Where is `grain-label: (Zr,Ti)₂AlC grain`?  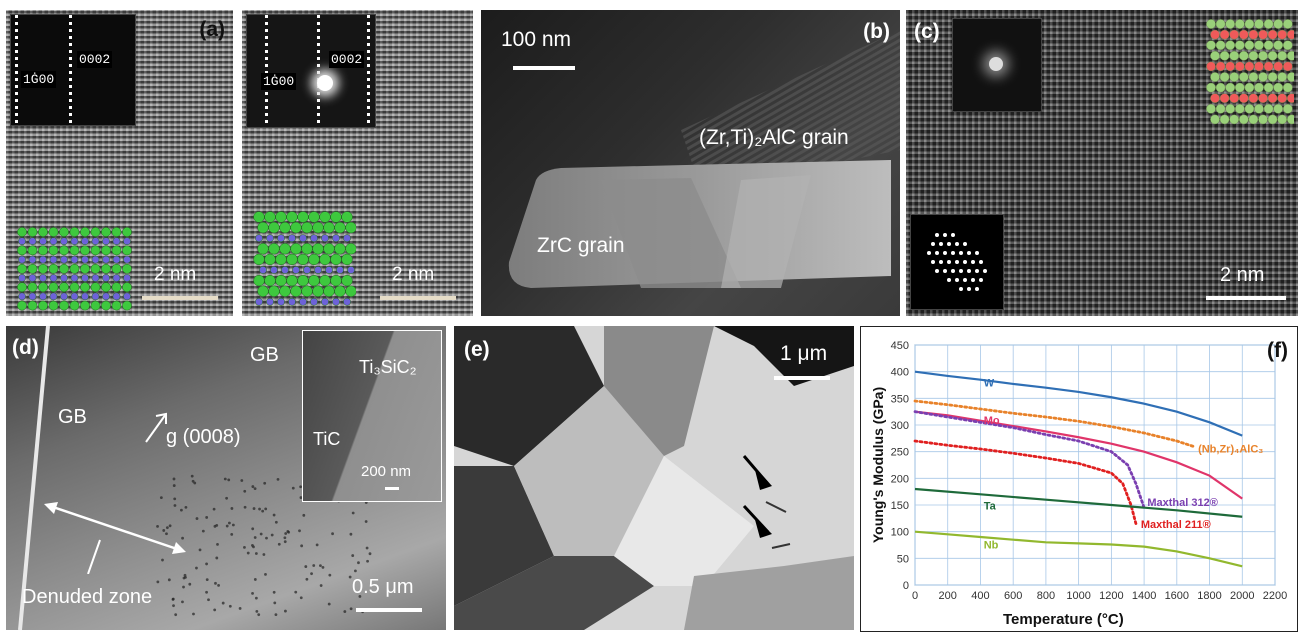 grain-label: (Zr,Ti)₂AlC grain is located at coordinates (774, 137).